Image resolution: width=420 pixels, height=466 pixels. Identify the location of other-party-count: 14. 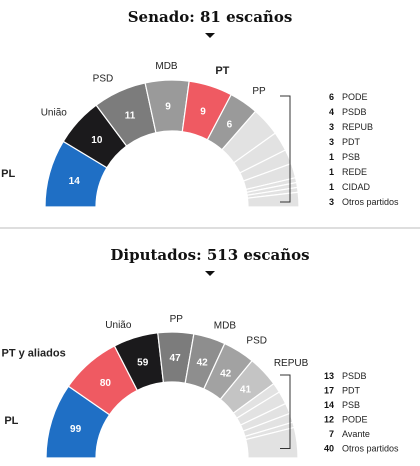
(329, 405).